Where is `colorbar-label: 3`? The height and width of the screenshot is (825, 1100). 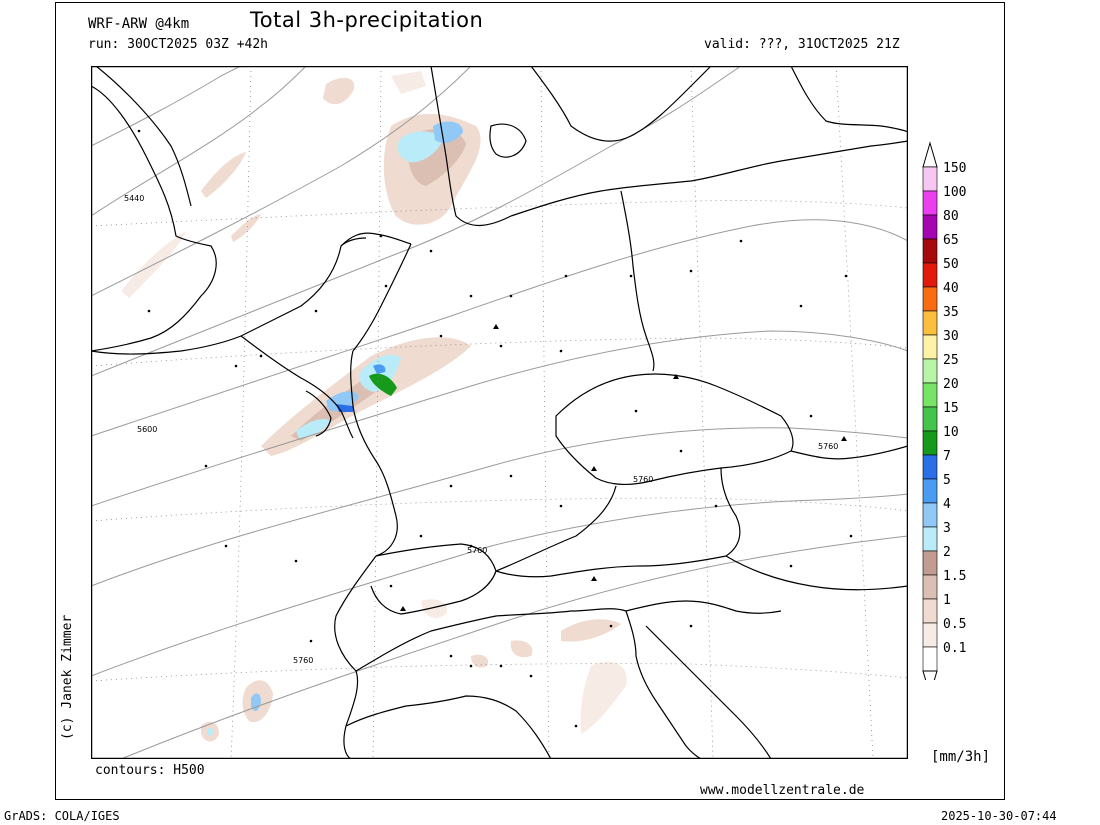 colorbar-label: 3 is located at coordinates (947, 528).